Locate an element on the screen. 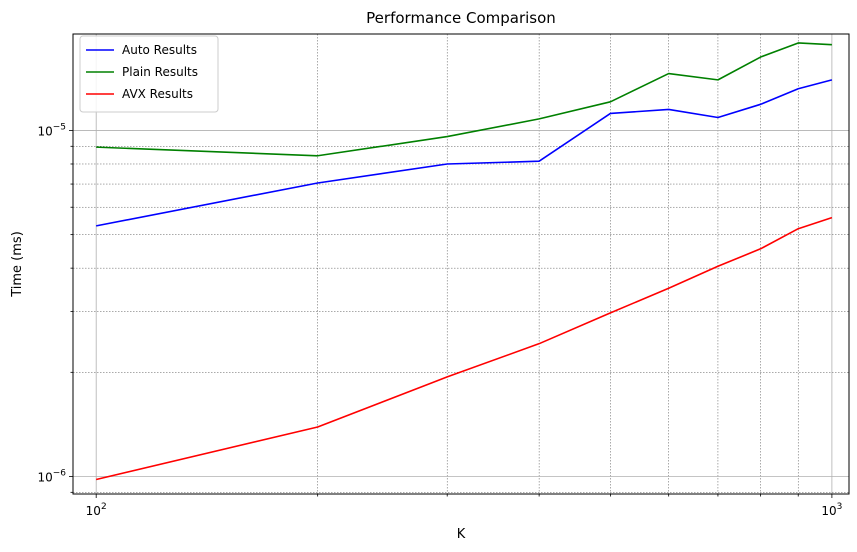 The height and width of the screenshot is (552, 857). legend: Auto Results Plain Results AVX Results is located at coordinates (149, 74).